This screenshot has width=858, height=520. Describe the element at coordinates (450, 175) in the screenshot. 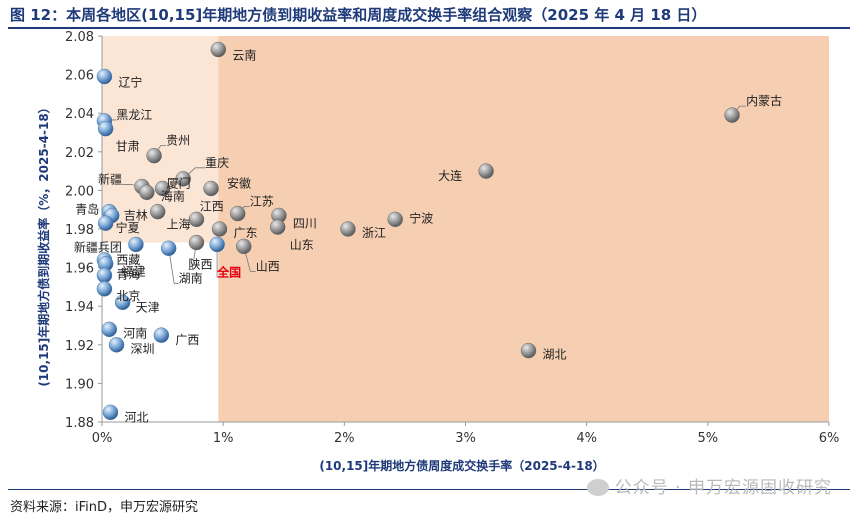

I see `point-label: 大连` at that location.